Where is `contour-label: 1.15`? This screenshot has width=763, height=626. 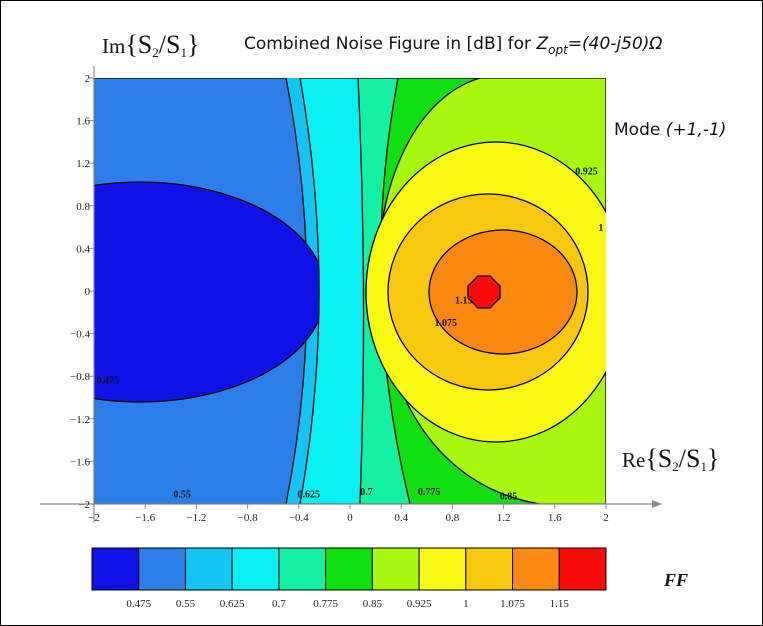 contour-label: 1.15 is located at coordinates (464, 301).